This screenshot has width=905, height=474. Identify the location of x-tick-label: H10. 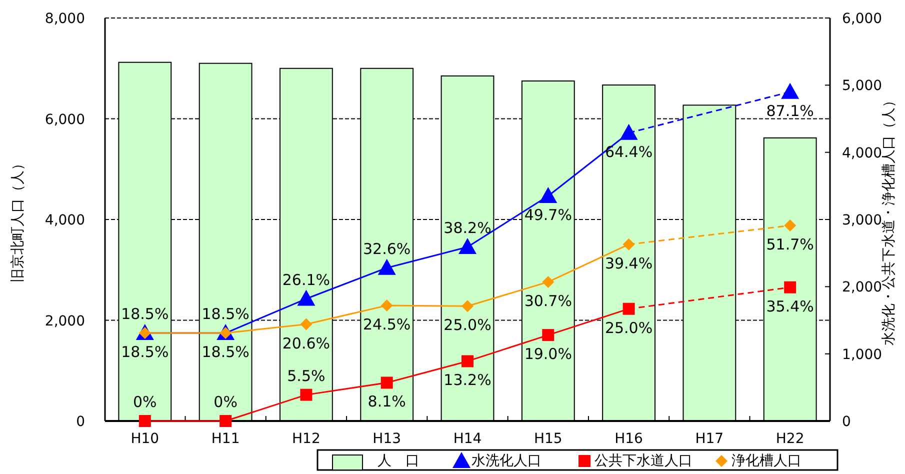
(145, 439).